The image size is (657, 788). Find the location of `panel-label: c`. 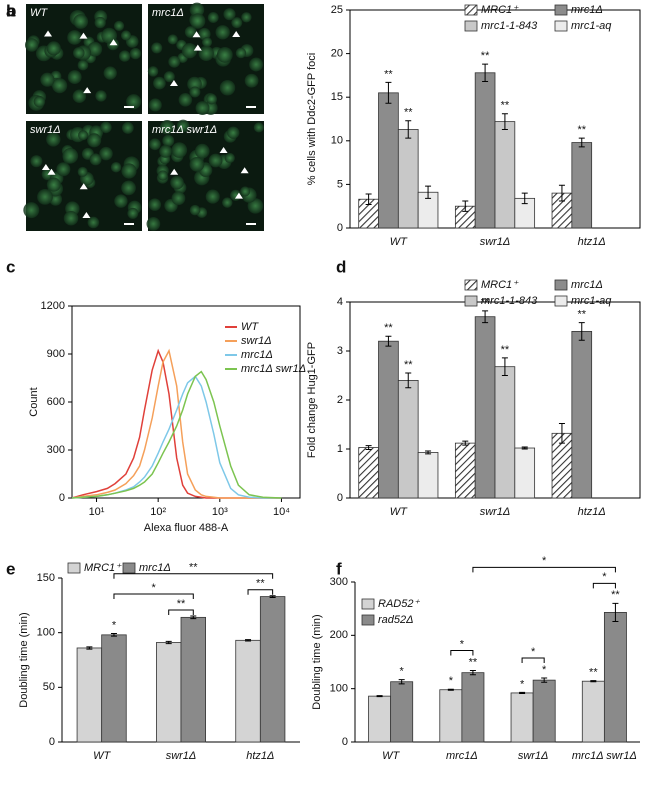

panel-label: c is located at coordinates (10, 266).